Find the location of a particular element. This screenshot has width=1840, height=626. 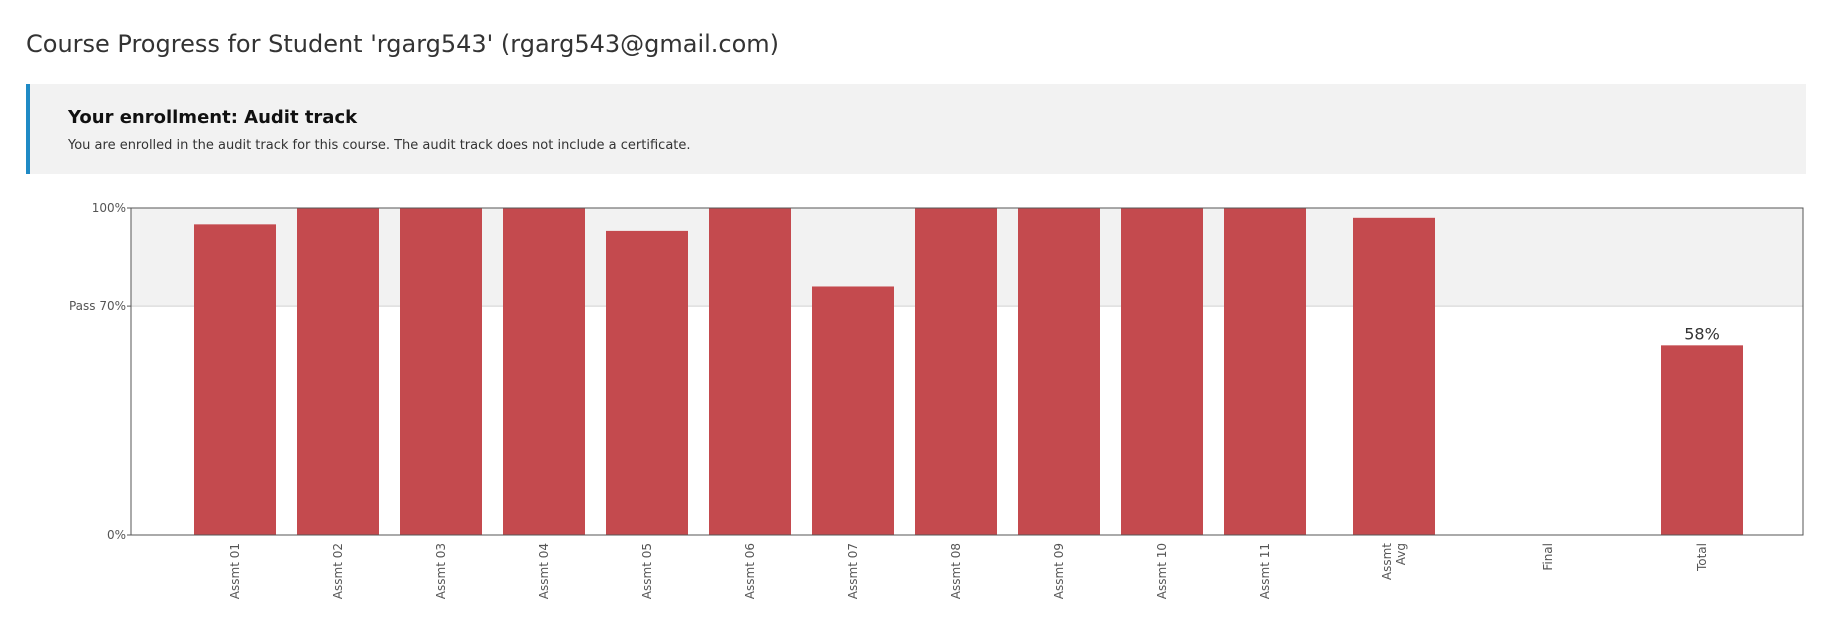

y-axis: 100% Pass 70% 0% is located at coordinates (100, 371).